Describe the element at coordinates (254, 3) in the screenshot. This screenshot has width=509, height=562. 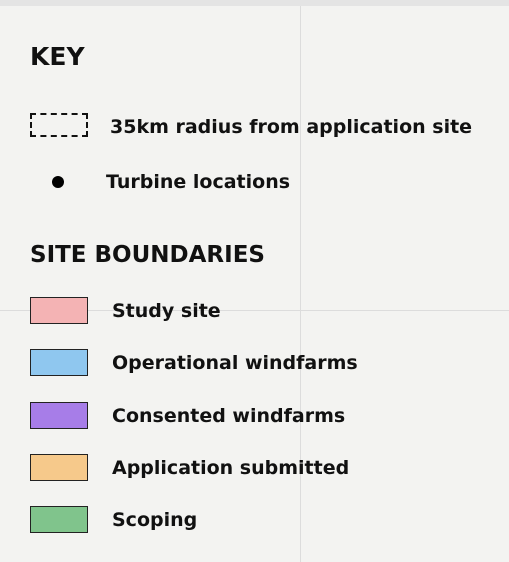
I see `map-edge` at that location.